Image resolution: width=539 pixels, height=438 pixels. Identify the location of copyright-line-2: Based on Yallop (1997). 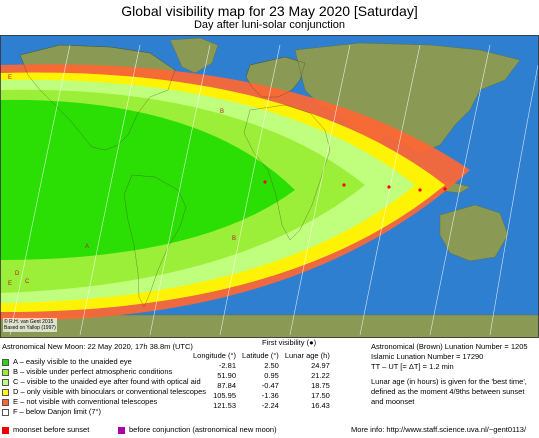
(30, 328).